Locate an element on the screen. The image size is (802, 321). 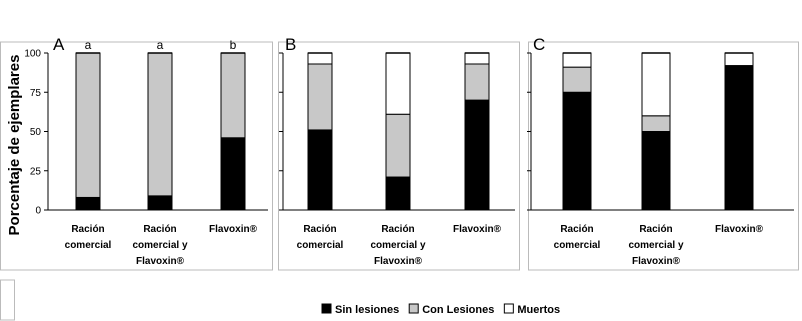
legend-label: Con Lesiones is located at coordinates (458, 310).